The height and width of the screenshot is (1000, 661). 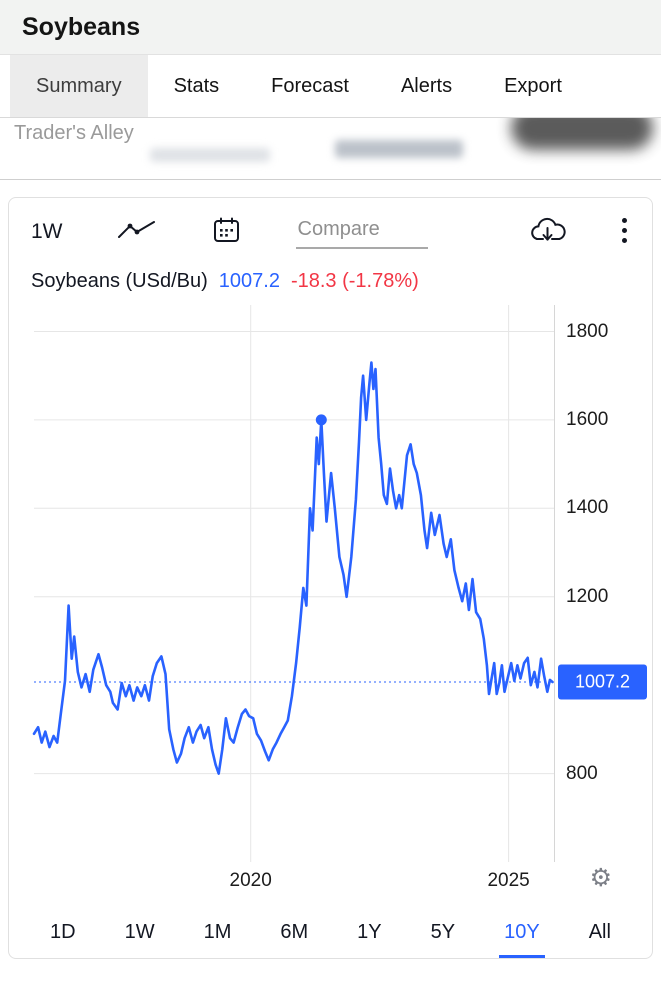 What do you see at coordinates (508, 880) in the screenshot?
I see `time-axis-label: 2025` at bounding box center [508, 880].